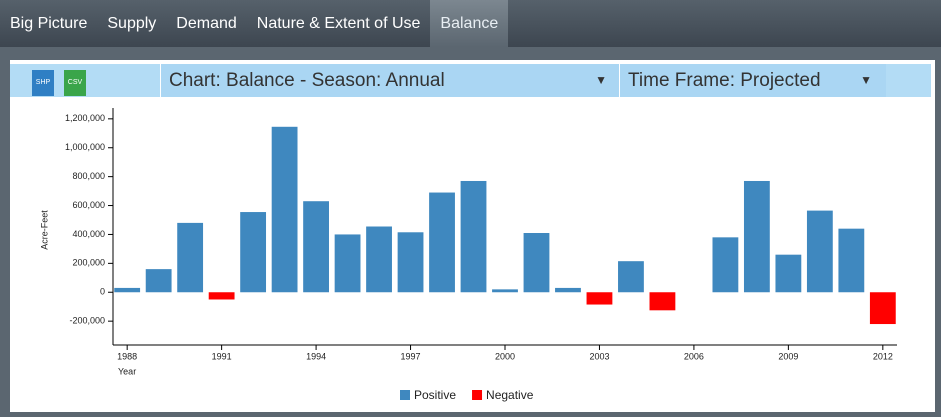  I want to click on y-tick-label: 200,000, so click(88, 263).